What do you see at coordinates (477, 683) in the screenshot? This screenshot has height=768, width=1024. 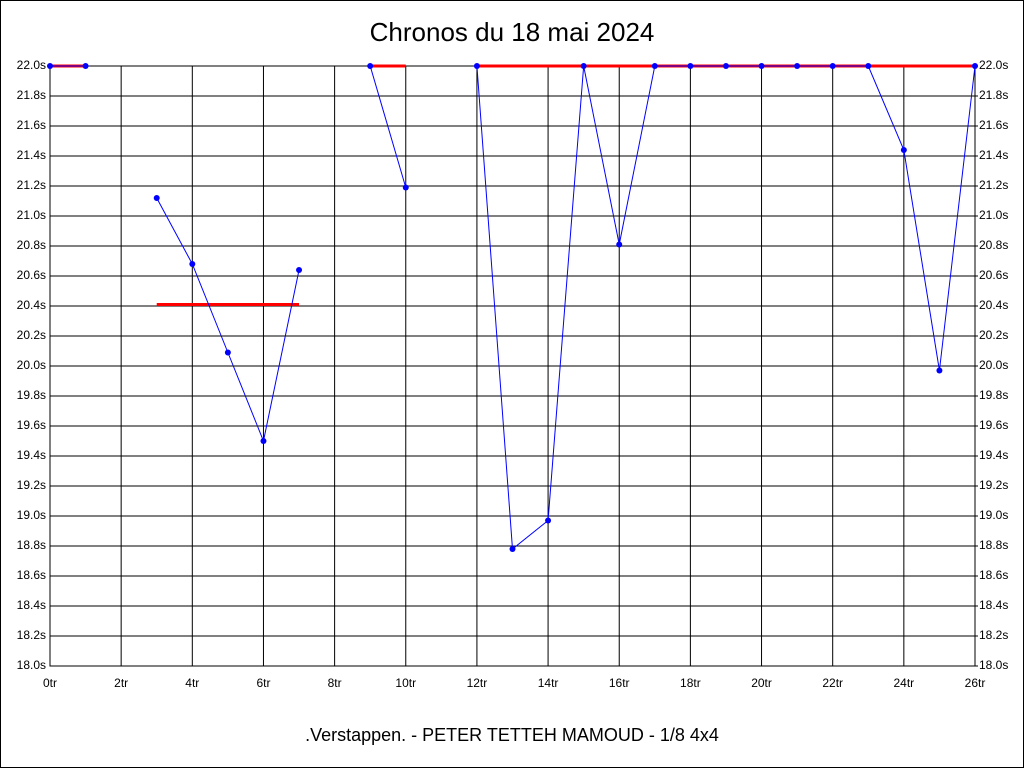 I see `x-tick-label: 12tr` at bounding box center [477, 683].